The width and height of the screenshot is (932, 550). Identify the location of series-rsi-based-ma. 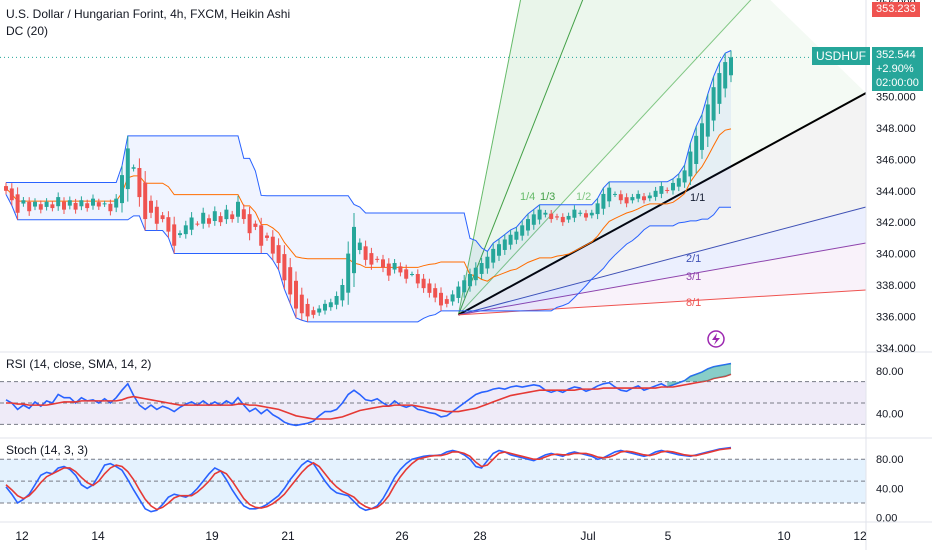
(369, 396).